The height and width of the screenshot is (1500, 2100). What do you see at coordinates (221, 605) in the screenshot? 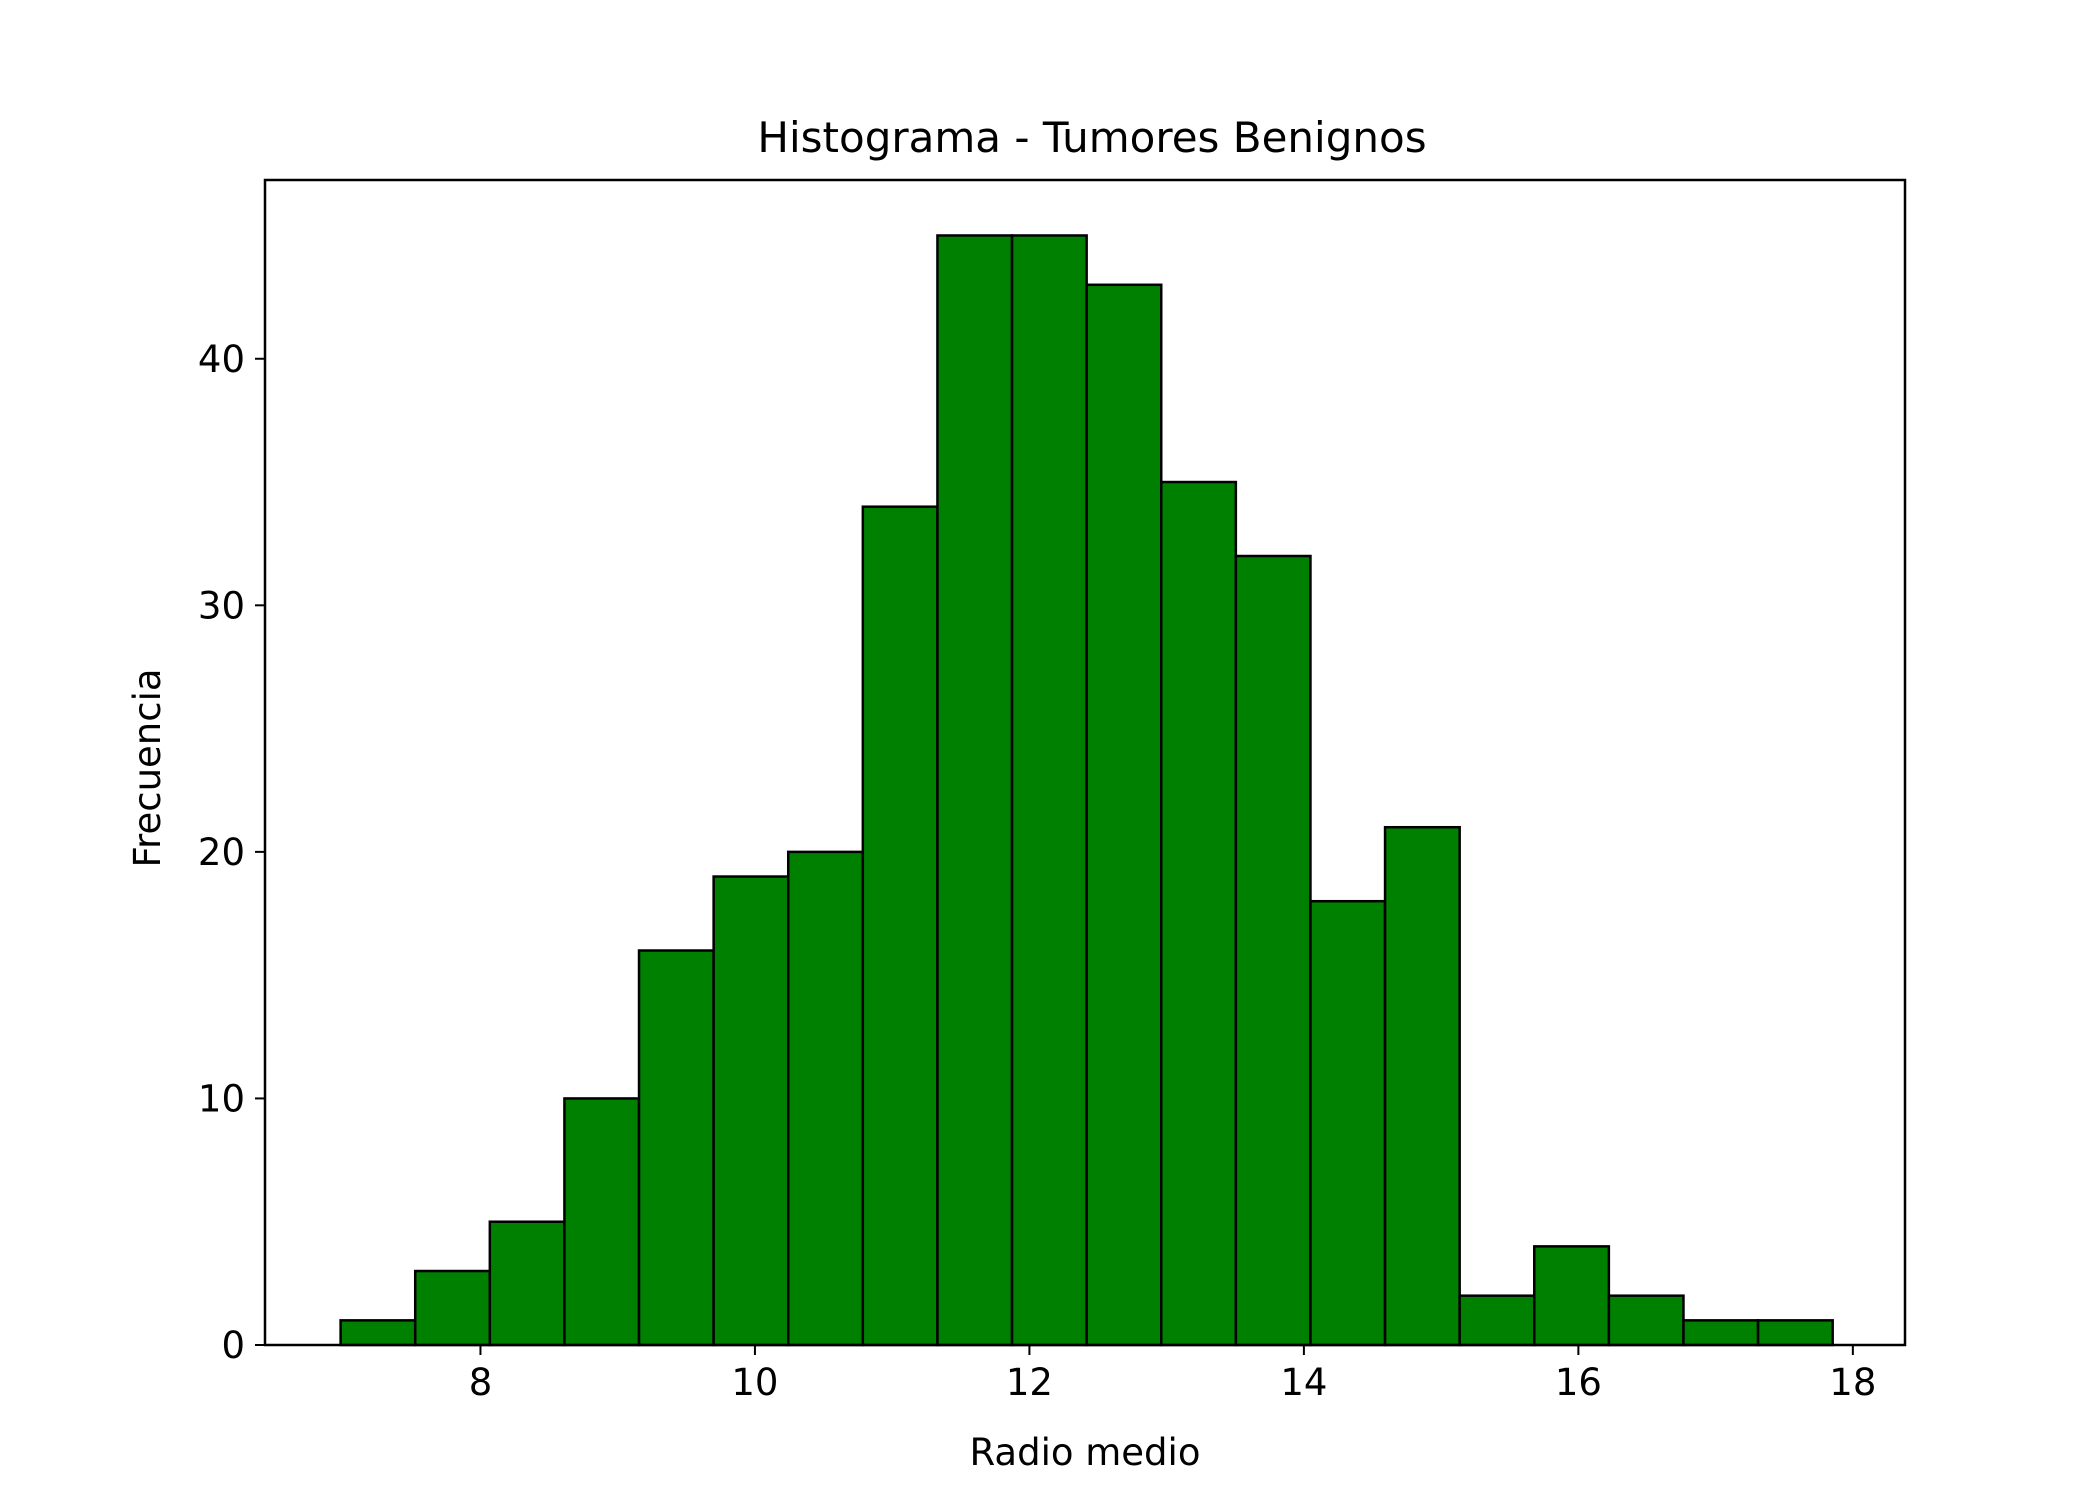
I see `y-tick-label: 30` at bounding box center [221, 605].